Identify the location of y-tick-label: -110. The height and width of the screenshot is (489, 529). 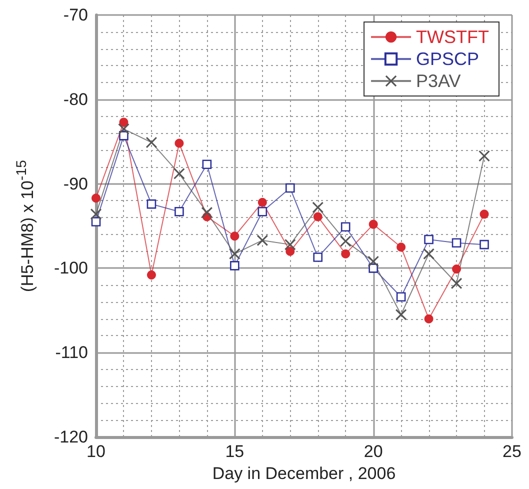
(71, 352).